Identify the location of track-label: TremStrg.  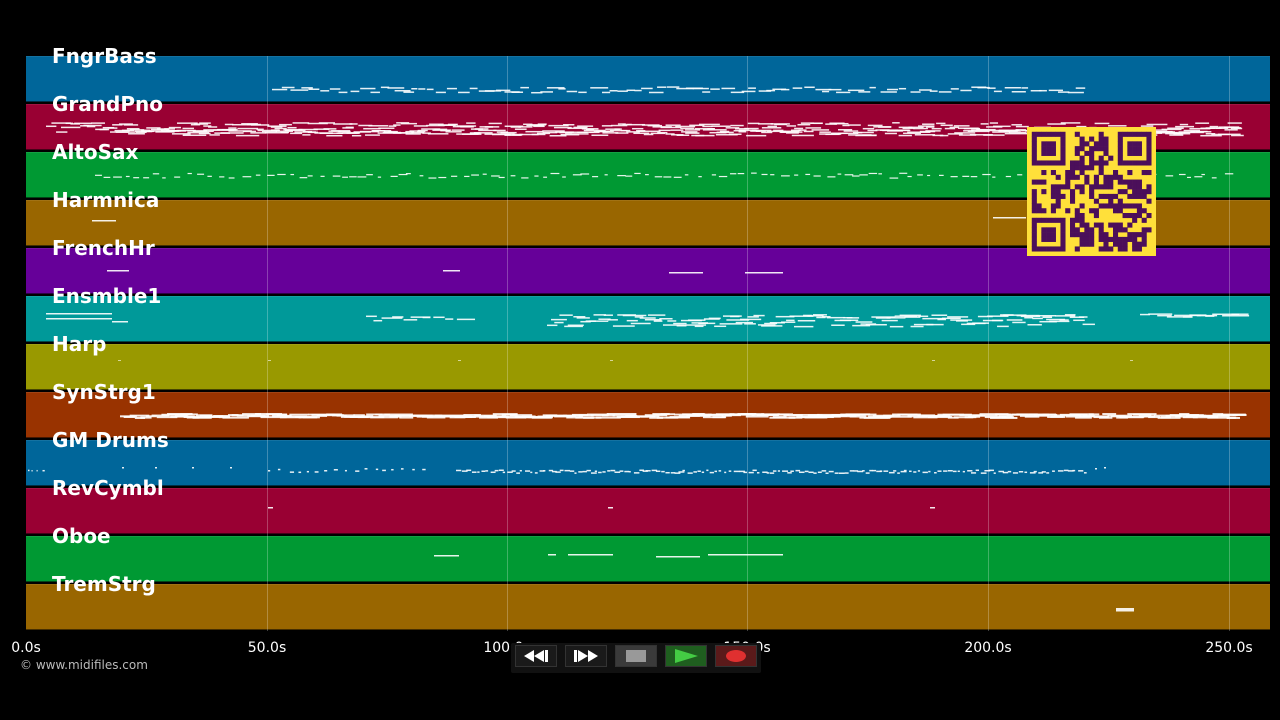
(104, 584).